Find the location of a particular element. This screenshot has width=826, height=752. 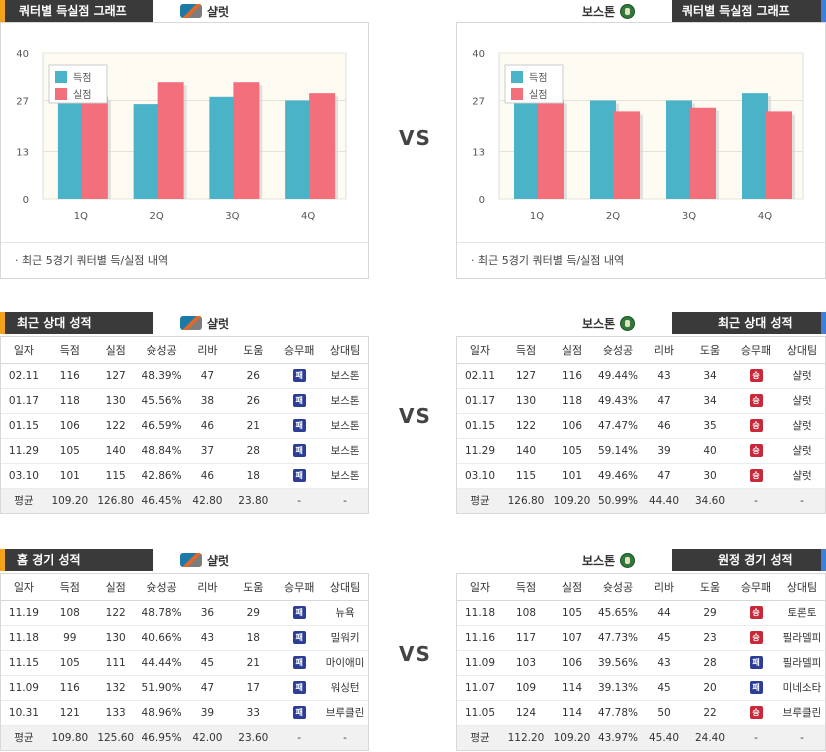

average-cell: 평균 is located at coordinates (480, 500).